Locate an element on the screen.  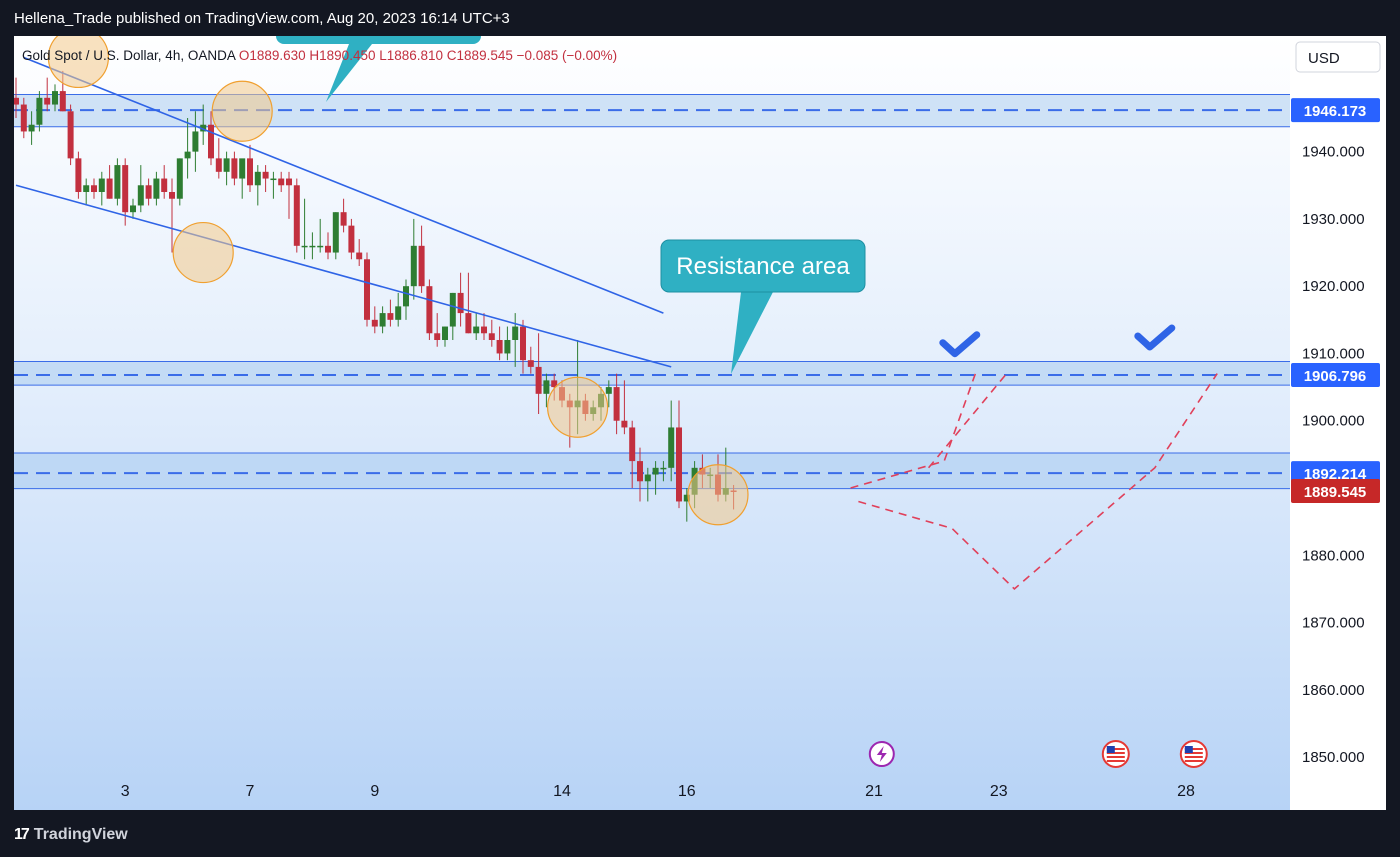
resistance-callout-text: Resistance area is located at coordinates (763, 266).